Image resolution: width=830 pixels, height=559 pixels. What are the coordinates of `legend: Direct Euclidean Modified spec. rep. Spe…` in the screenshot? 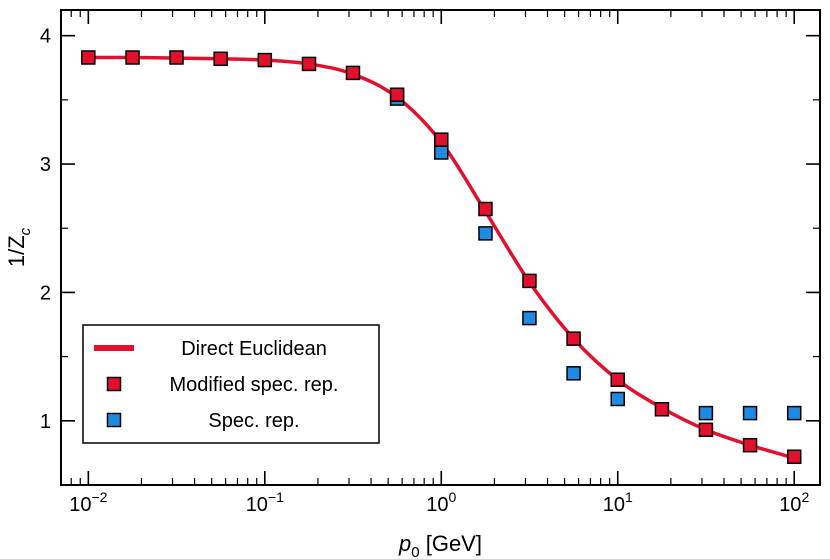 It's located at (231, 384).